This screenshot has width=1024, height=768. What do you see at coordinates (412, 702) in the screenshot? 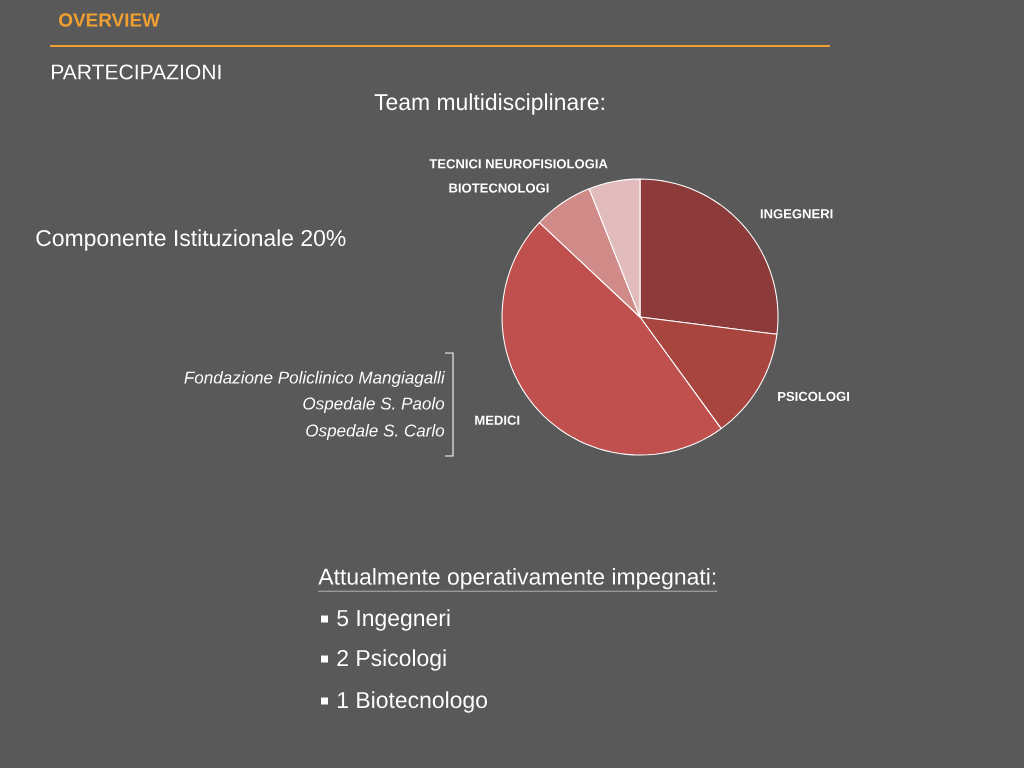
I see `text: 1 Biotecnologo` at bounding box center [412, 702].